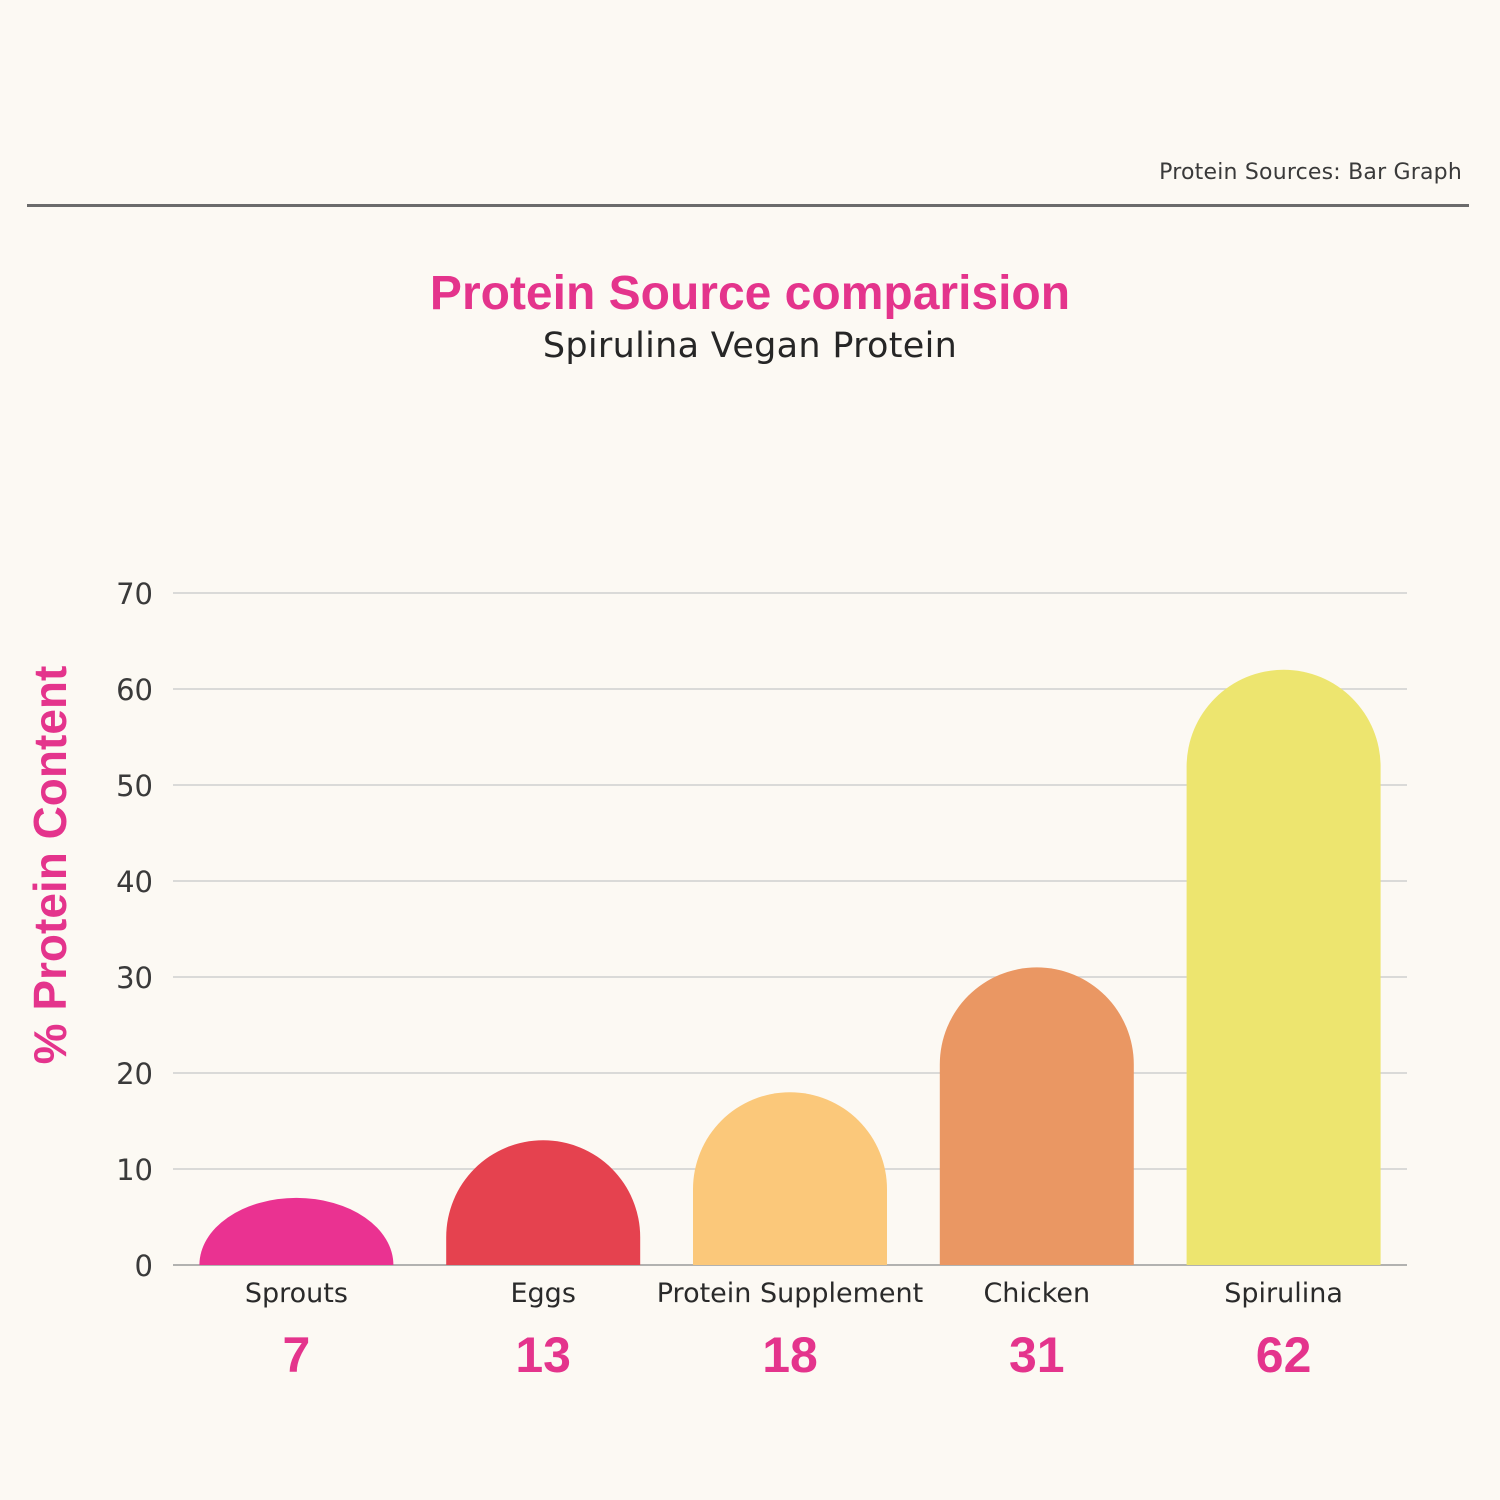 The height and width of the screenshot is (1500, 1500). I want to click on y-tick-label: 0, so click(144, 1266).